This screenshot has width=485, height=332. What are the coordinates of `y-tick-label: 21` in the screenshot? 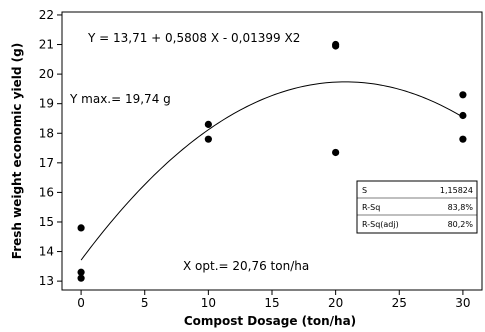 It's located at (46, 45).